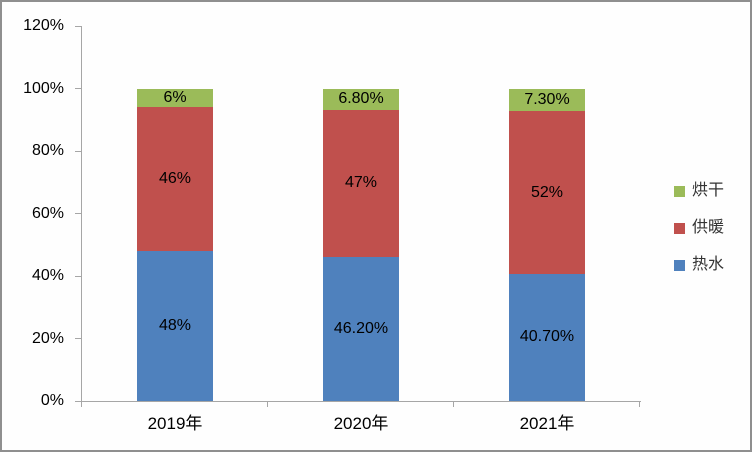 This screenshot has width=752, height=452. I want to click on bar-segment-label: 40.70%, so click(547, 337).